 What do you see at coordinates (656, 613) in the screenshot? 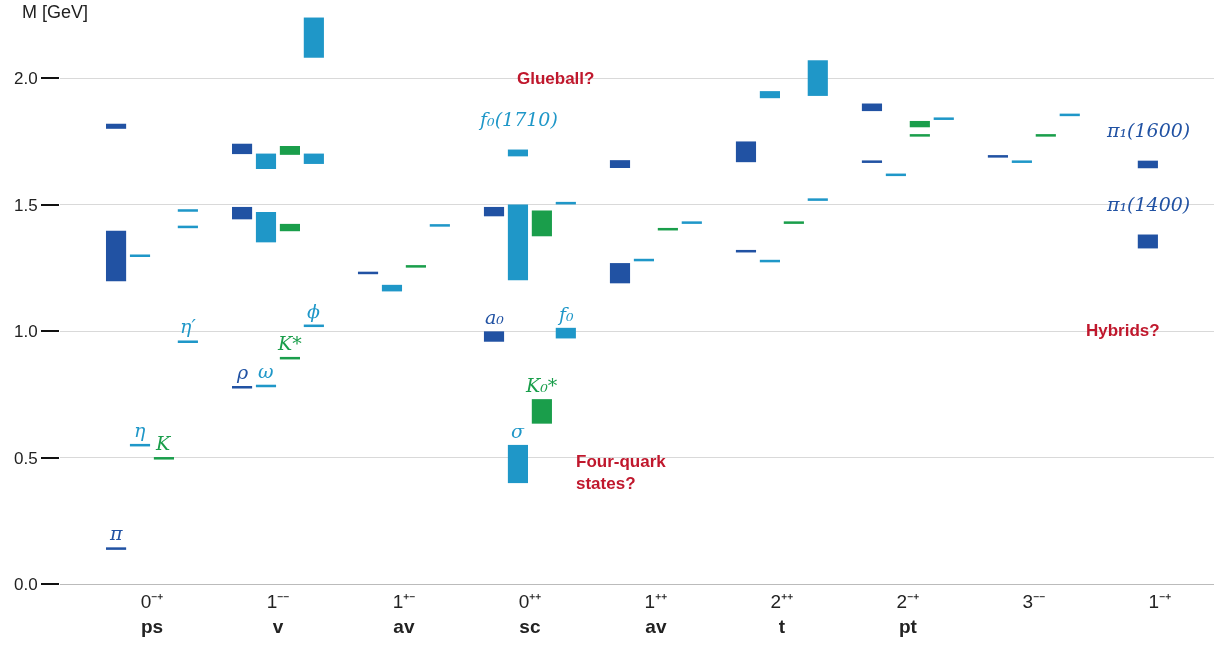
I see `x-tick-label: 1⁺⁺ av` at bounding box center [656, 613].